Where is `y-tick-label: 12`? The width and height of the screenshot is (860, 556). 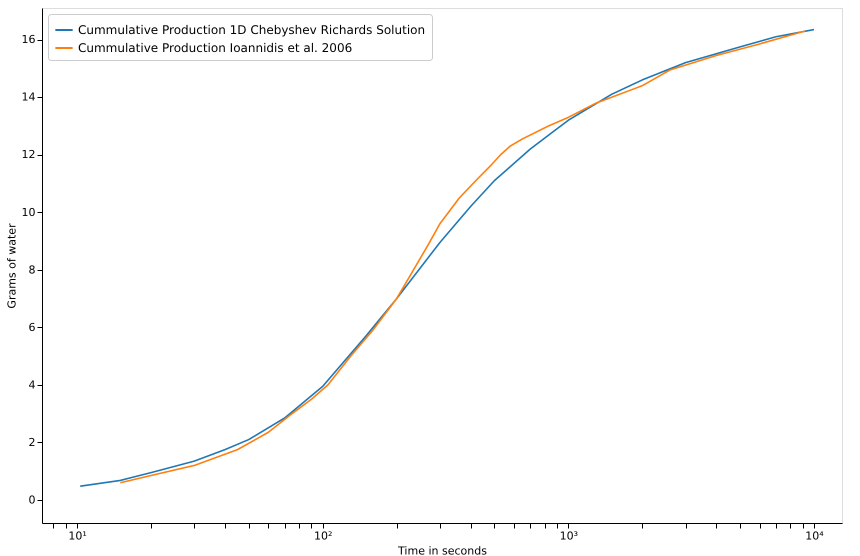 y-tick-label: 12 is located at coordinates (29, 155).